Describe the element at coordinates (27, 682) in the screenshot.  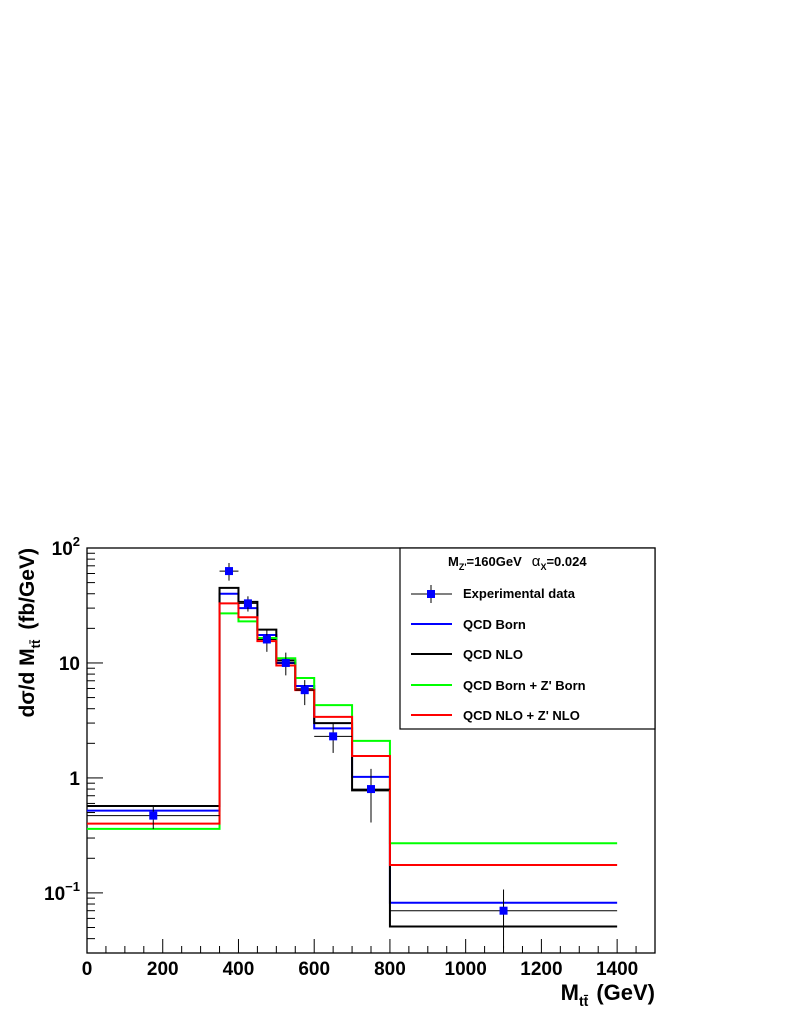
I see `y-axis-title-prefix: dσ/d M` at that location.